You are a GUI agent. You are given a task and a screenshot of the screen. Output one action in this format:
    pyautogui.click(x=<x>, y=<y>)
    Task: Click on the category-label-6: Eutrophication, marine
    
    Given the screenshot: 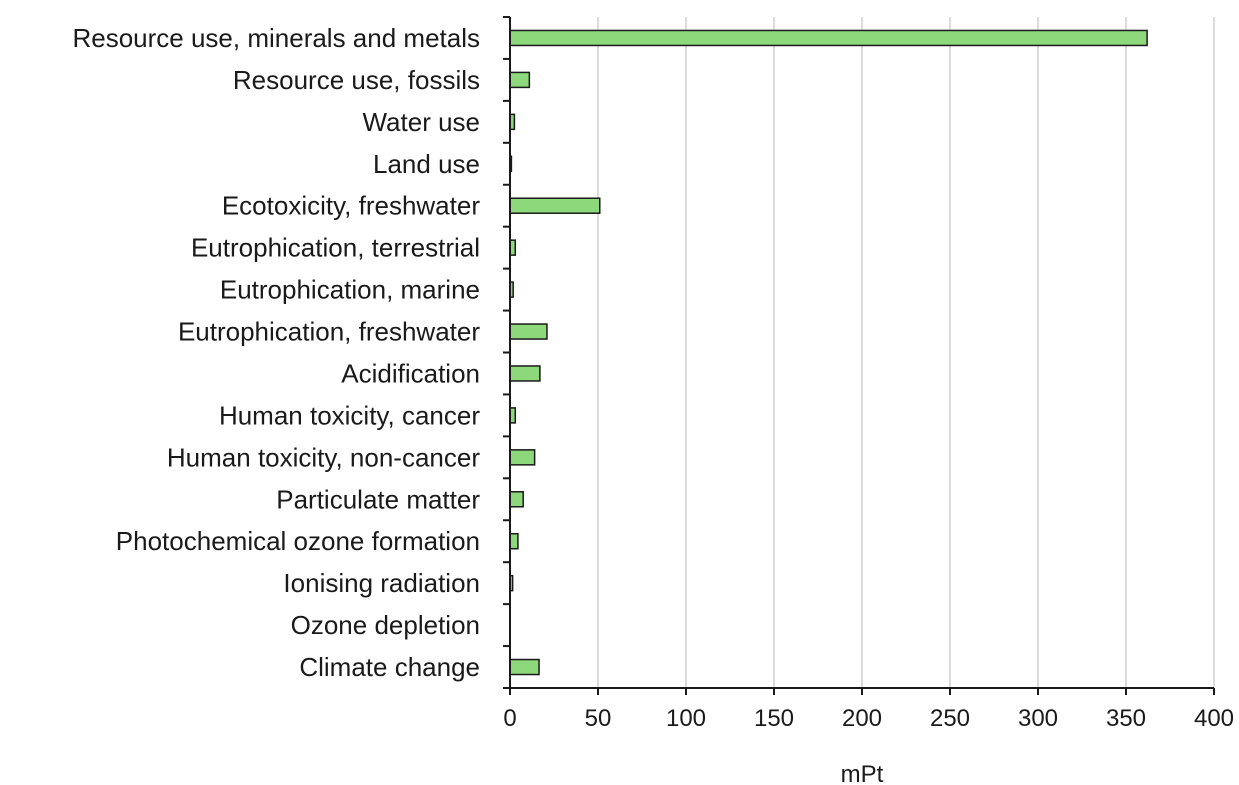 What is the action you would take?
    pyautogui.click(x=350, y=290)
    